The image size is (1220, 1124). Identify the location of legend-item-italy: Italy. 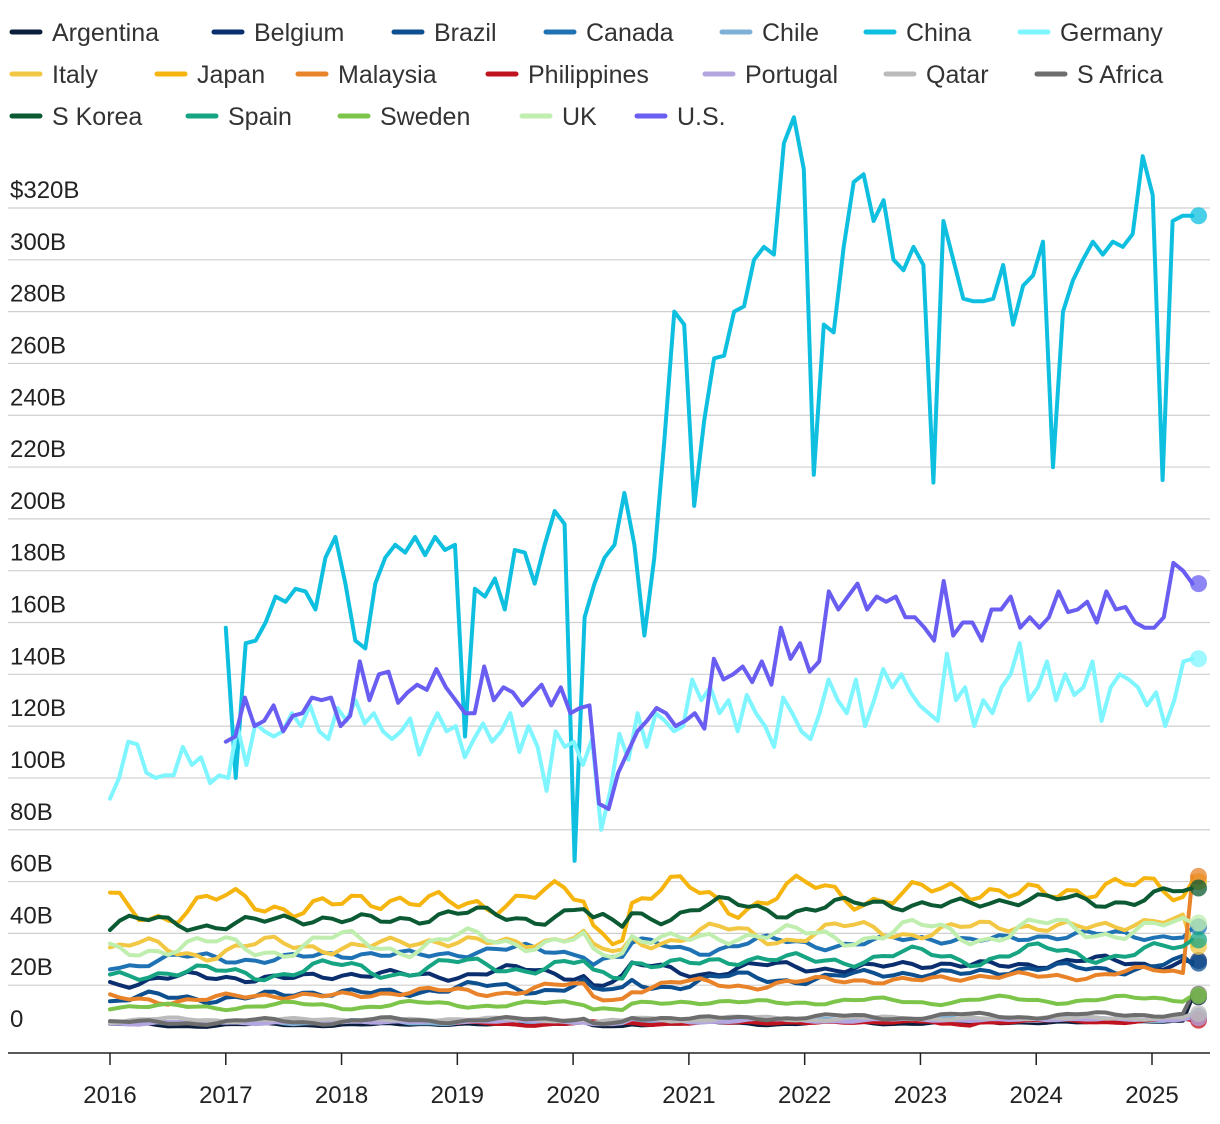
(53, 75).